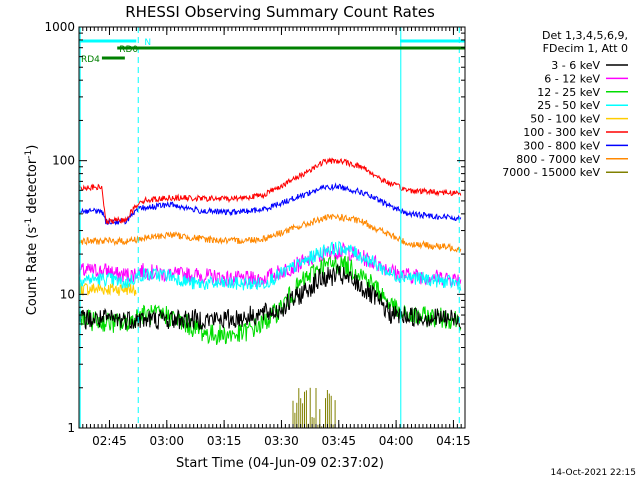 This screenshot has width=640, height=480. I want to click on series-6-12-kev, so click(270, 264).